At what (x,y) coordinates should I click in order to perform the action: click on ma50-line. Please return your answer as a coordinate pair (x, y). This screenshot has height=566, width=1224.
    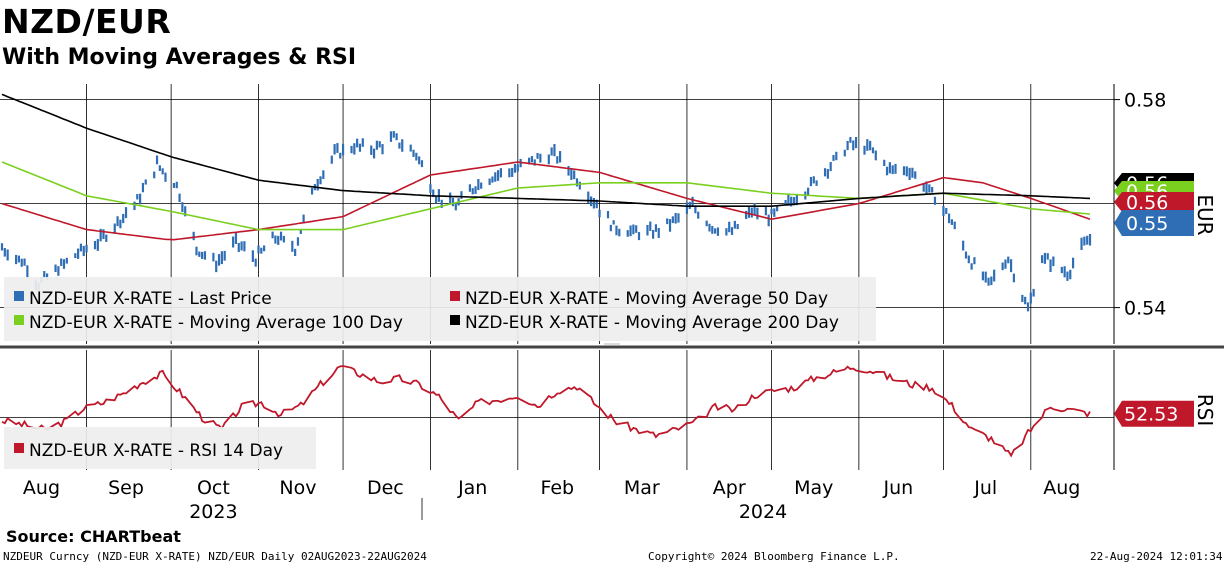
    Looking at the image, I should click on (546, 201).